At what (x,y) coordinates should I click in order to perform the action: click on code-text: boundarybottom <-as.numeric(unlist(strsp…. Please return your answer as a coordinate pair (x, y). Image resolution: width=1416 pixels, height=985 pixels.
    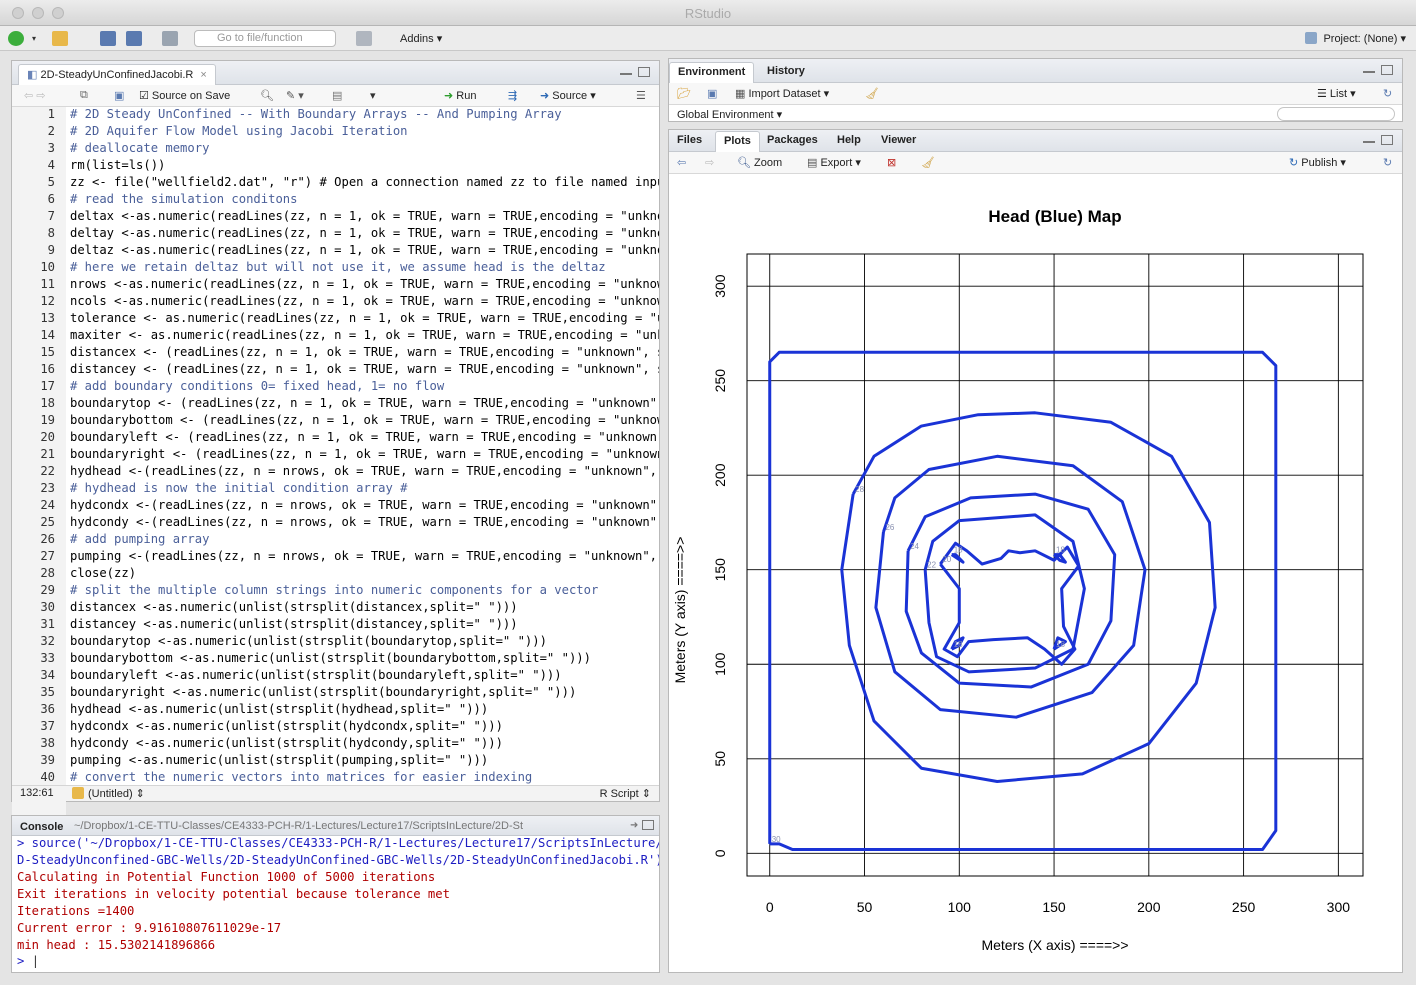
    Looking at the image, I should click on (330, 658).